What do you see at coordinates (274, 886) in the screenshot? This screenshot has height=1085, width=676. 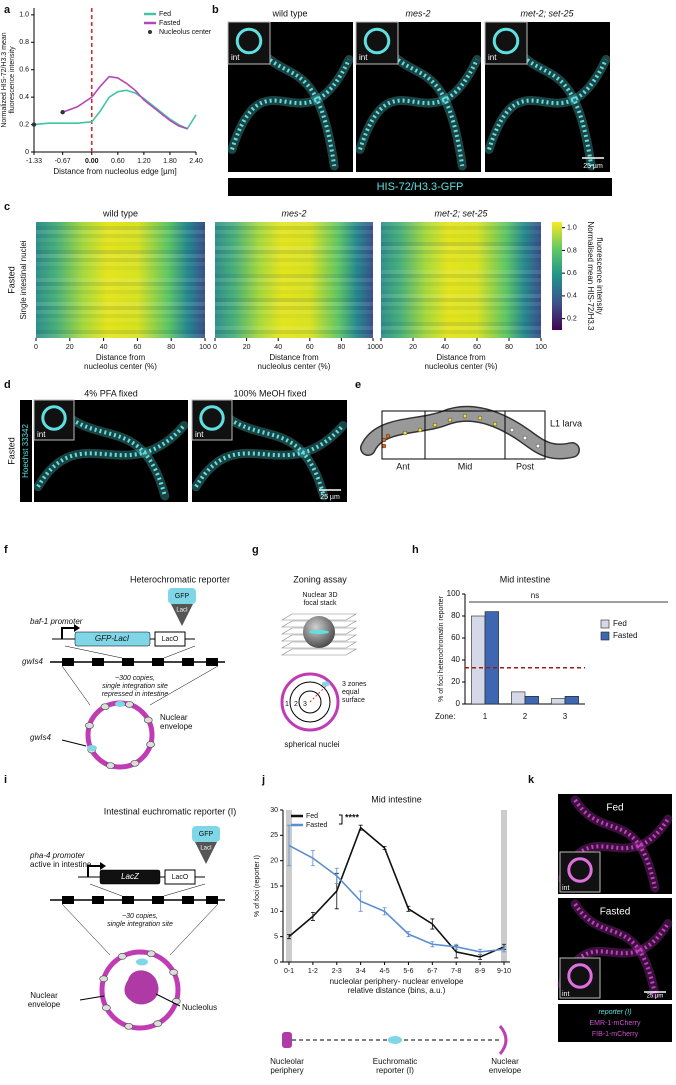 I see `y-tick-label: 15` at bounding box center [274, 886].